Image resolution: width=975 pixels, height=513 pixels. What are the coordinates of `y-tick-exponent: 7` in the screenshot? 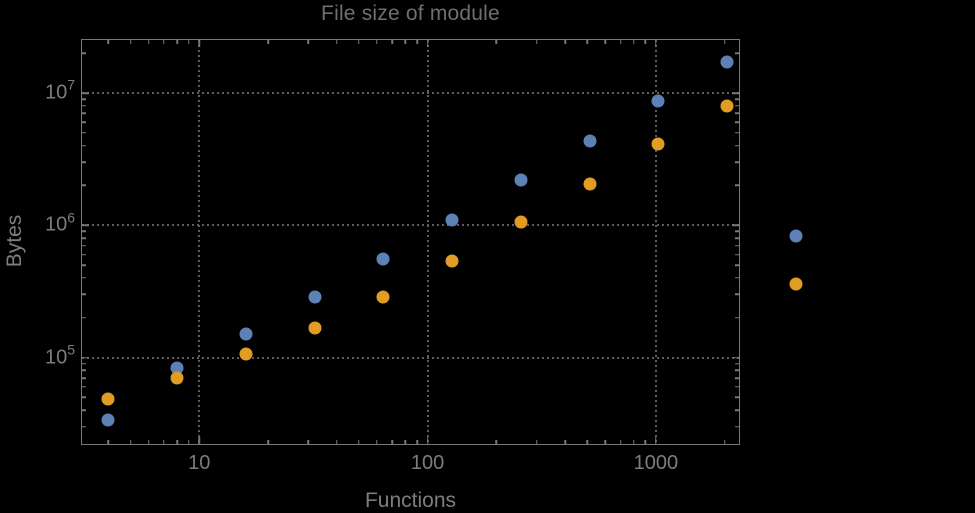 It's located at (71, 84).